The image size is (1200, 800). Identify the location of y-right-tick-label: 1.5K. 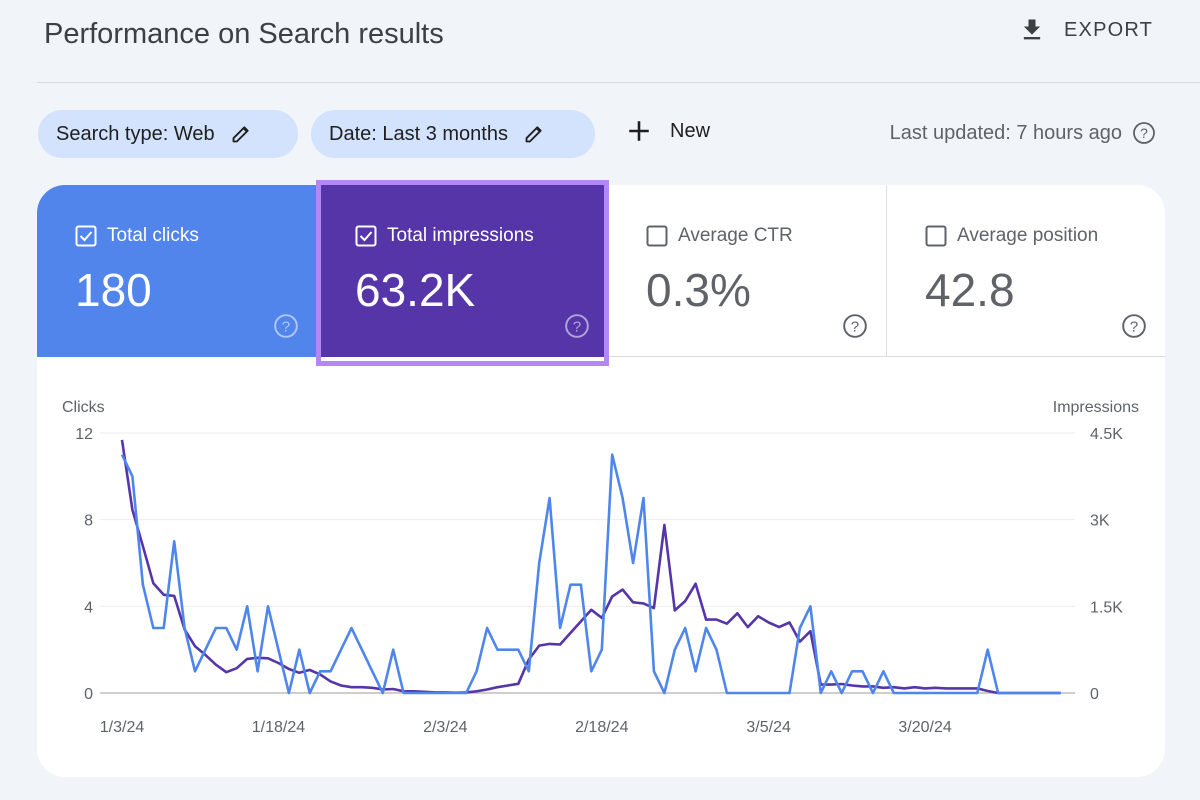
(1106, 607).